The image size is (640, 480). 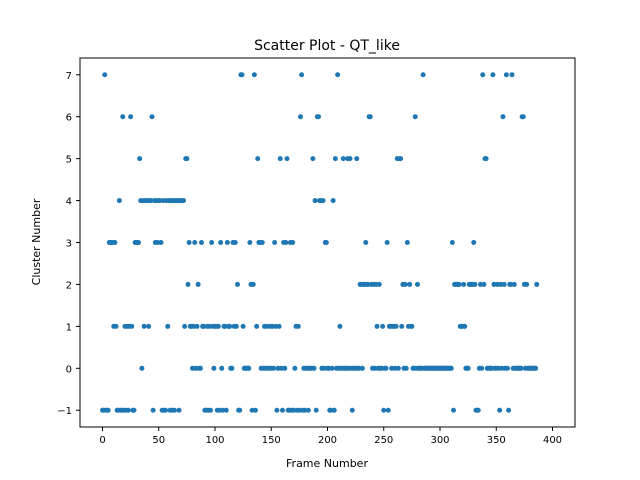 I want to click on y-axis: −1 0 1 2 3 4 5 6 7, so click(x=68, y=244).